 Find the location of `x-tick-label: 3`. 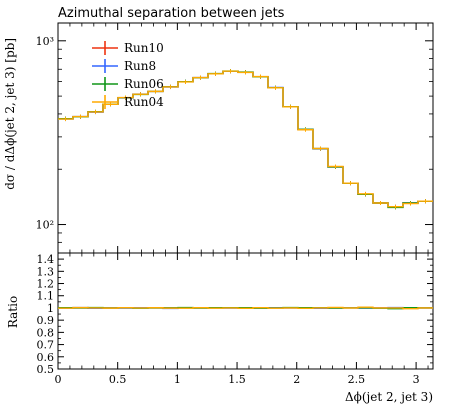

x-tick-label: 3 is located at coordinates (416, 379).